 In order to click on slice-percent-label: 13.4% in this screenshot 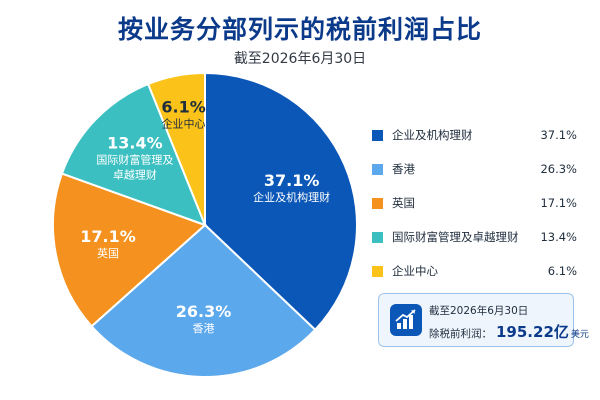, I will do `click(135, 143)`.